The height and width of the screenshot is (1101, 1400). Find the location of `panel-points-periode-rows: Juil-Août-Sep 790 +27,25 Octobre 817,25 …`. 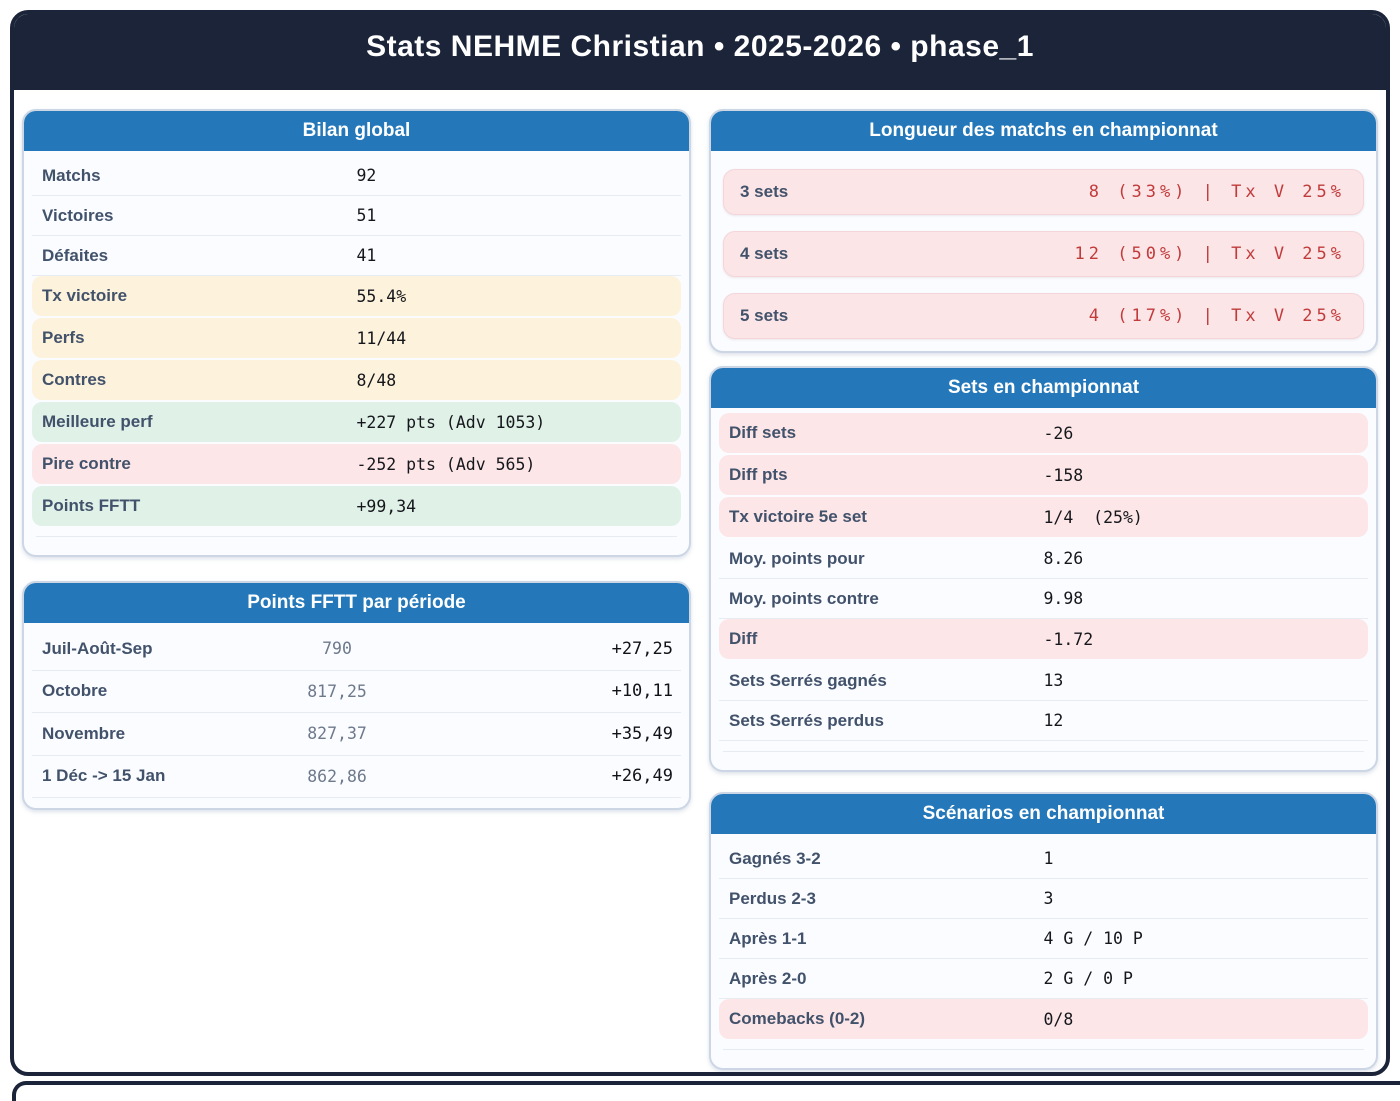

panel-points-periode-rows: Juil-Août-Sep 790 +27,25 Octobre 817,25 … is located at coordinates (356, 715).